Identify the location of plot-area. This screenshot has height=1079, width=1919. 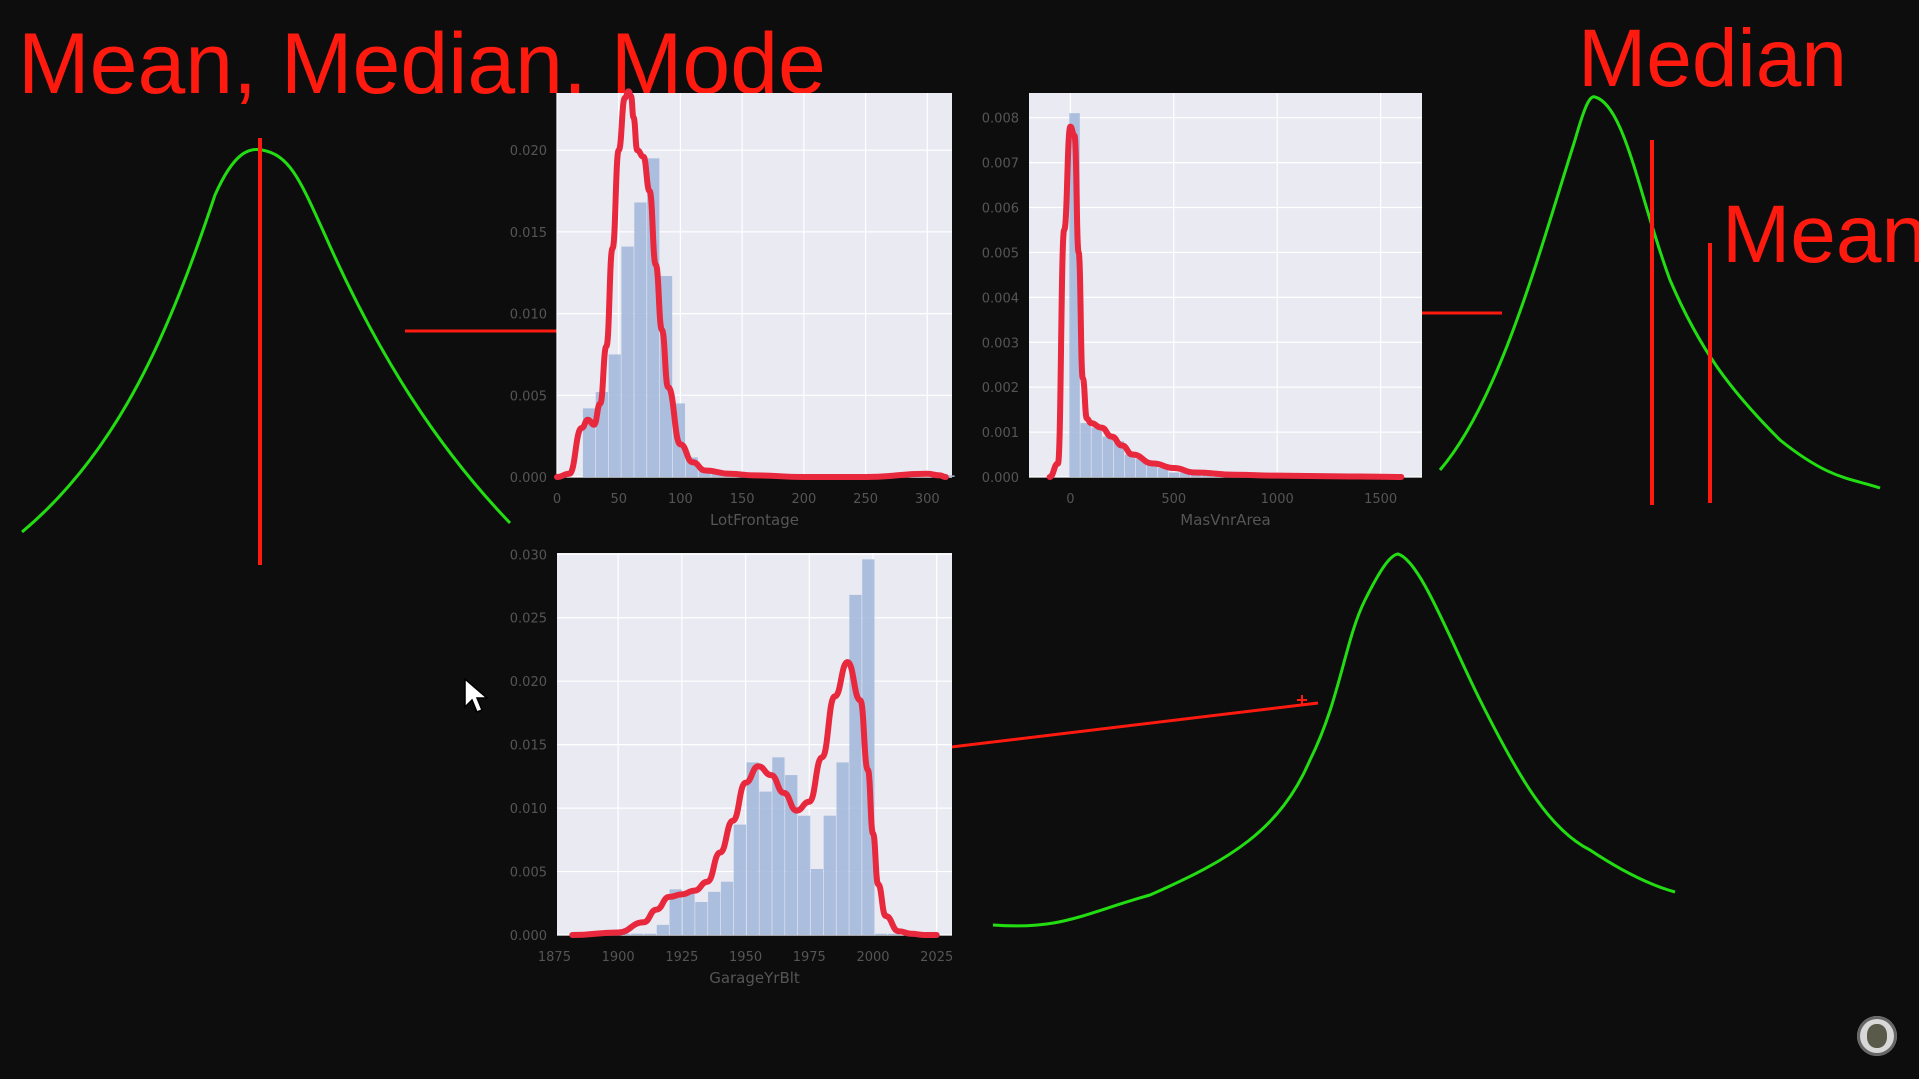
(1225, 285).